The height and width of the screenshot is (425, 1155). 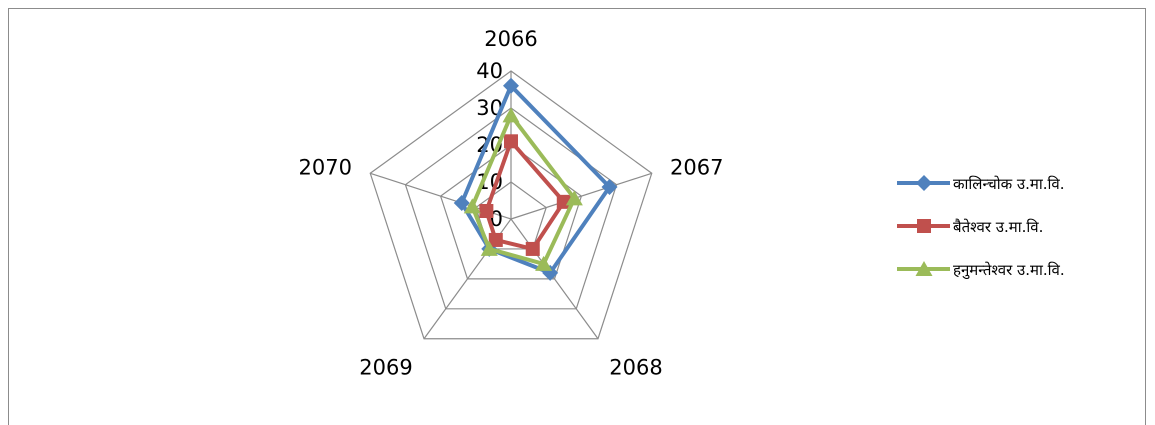 I want to click on legend-entry-1: कालिन्चोक उ.मा.वि., so click(x=981, y=184).